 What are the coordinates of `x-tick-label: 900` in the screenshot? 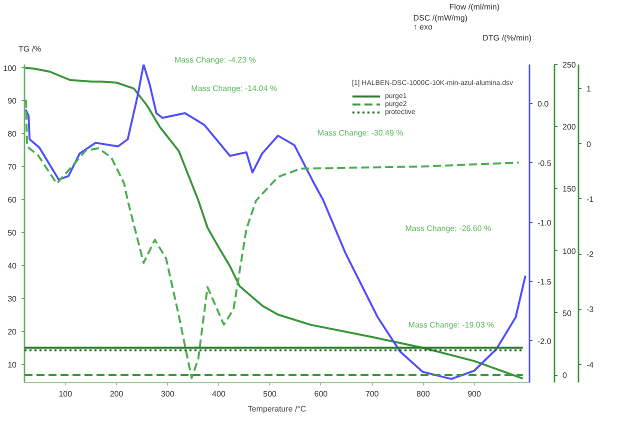 It's located at (475, 394).